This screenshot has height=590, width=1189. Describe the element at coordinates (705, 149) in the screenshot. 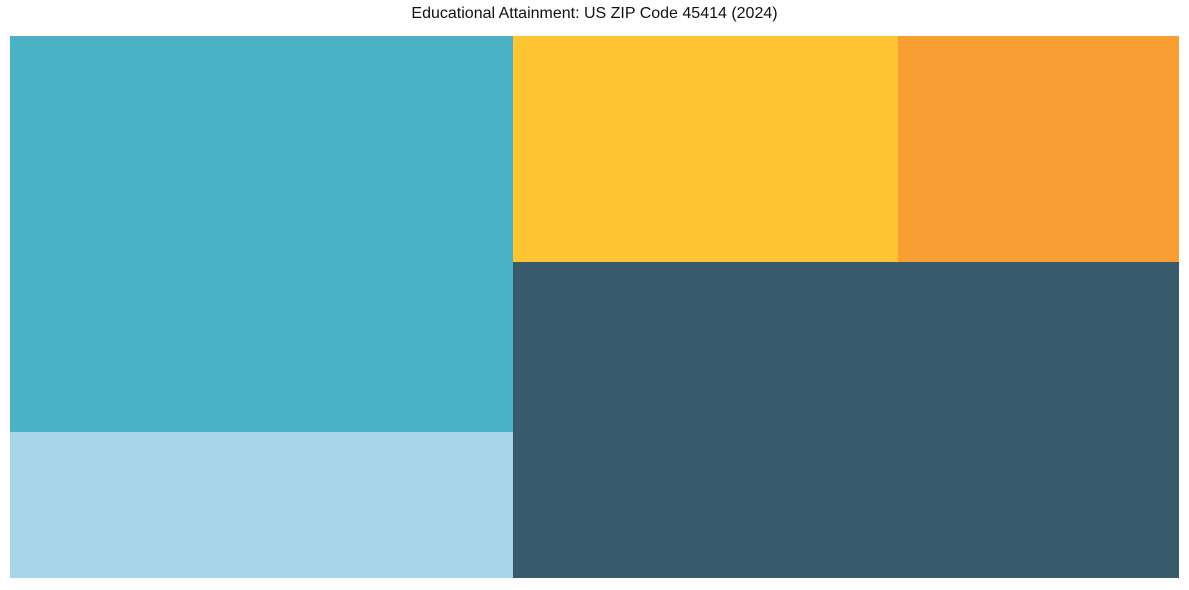

I see `treemap-tile-yellow` at that location.